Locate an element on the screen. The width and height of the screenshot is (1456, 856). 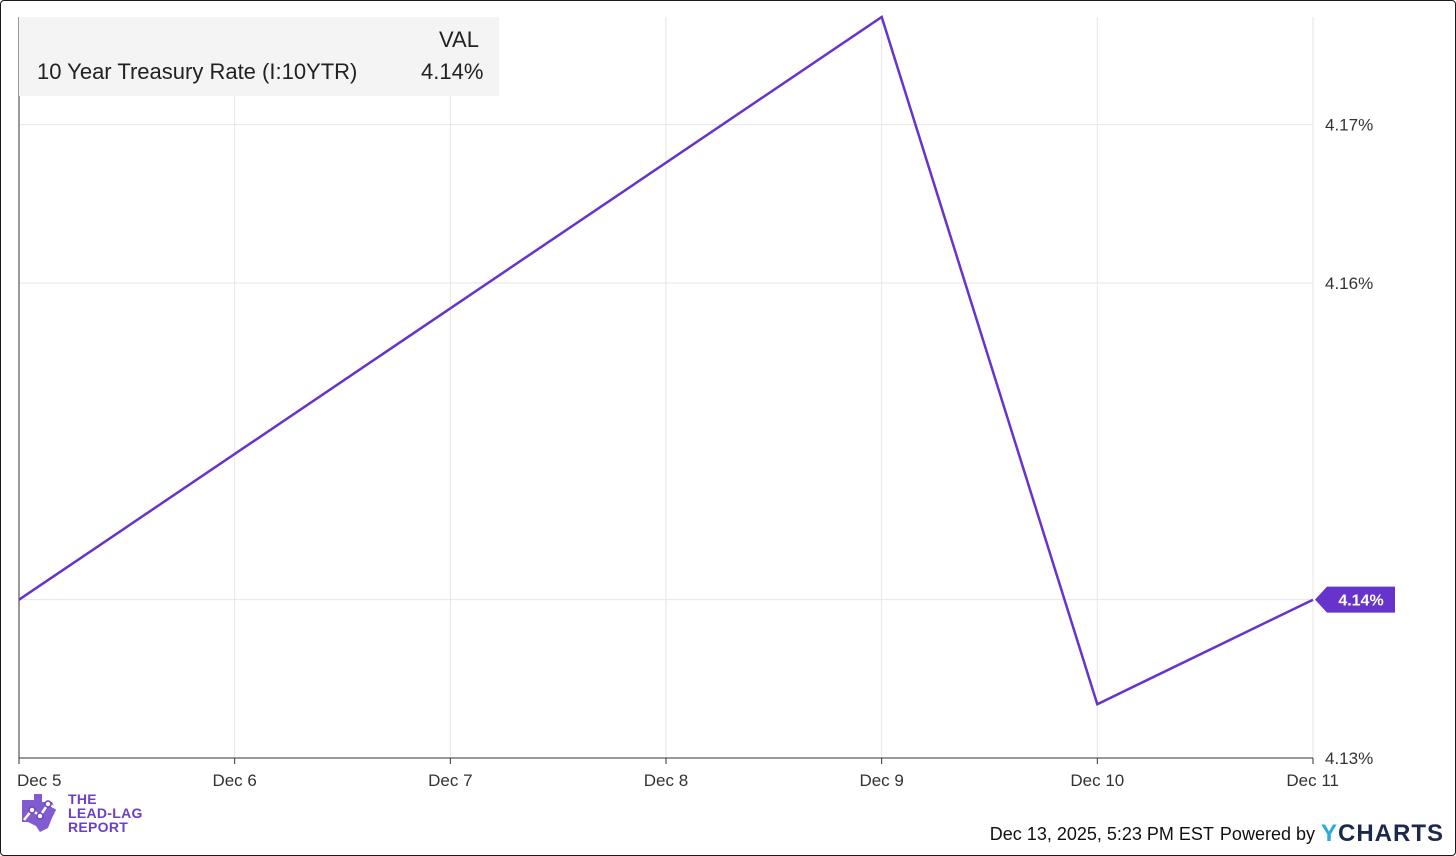
timestamp: Dec 13, 2025, 5:23 PM EST is located at coordinates (1101, 833).